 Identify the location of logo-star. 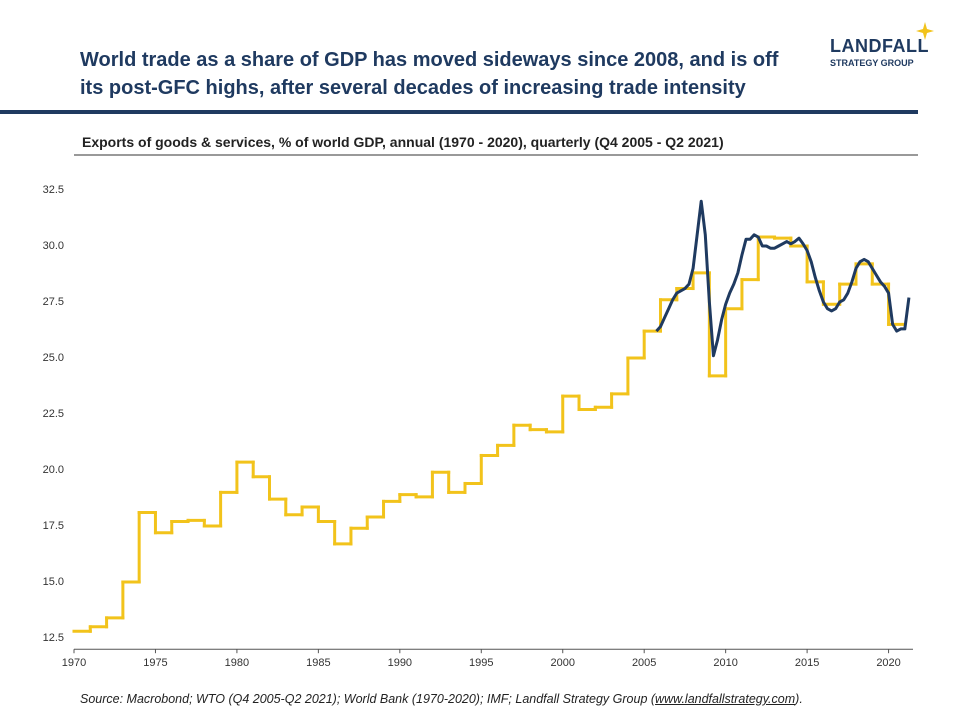
(925, 31).